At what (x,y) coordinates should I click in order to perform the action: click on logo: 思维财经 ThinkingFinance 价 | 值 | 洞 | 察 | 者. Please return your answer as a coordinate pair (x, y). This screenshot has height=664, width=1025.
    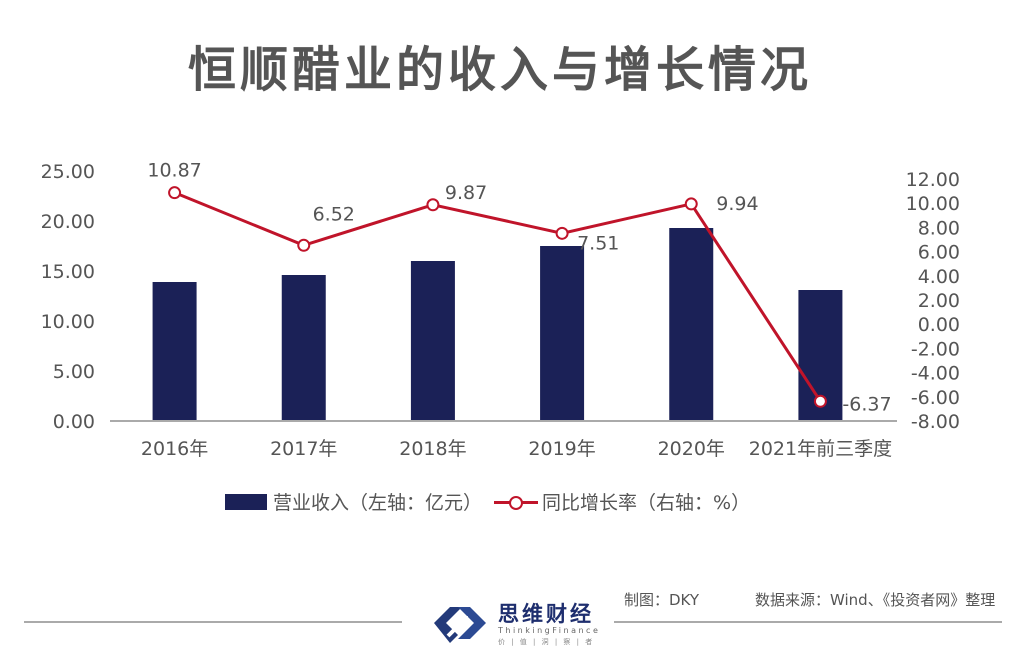
    Looking at the image, I should click on (523, 623).